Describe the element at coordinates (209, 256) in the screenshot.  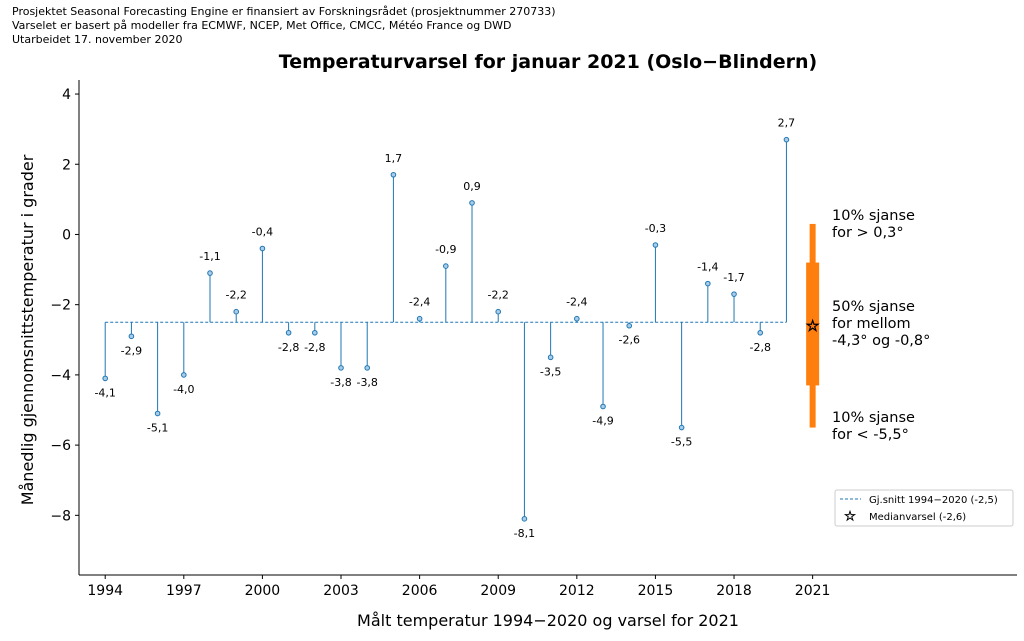
I see `data-label: -1,1` at that location.